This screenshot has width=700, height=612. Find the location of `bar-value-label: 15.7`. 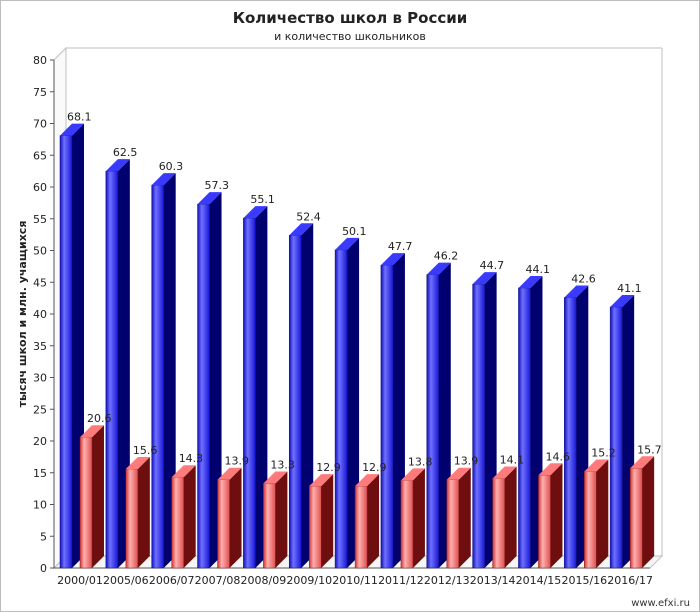

bar-value-label: 15.7 is located at coordinates (649, 449).